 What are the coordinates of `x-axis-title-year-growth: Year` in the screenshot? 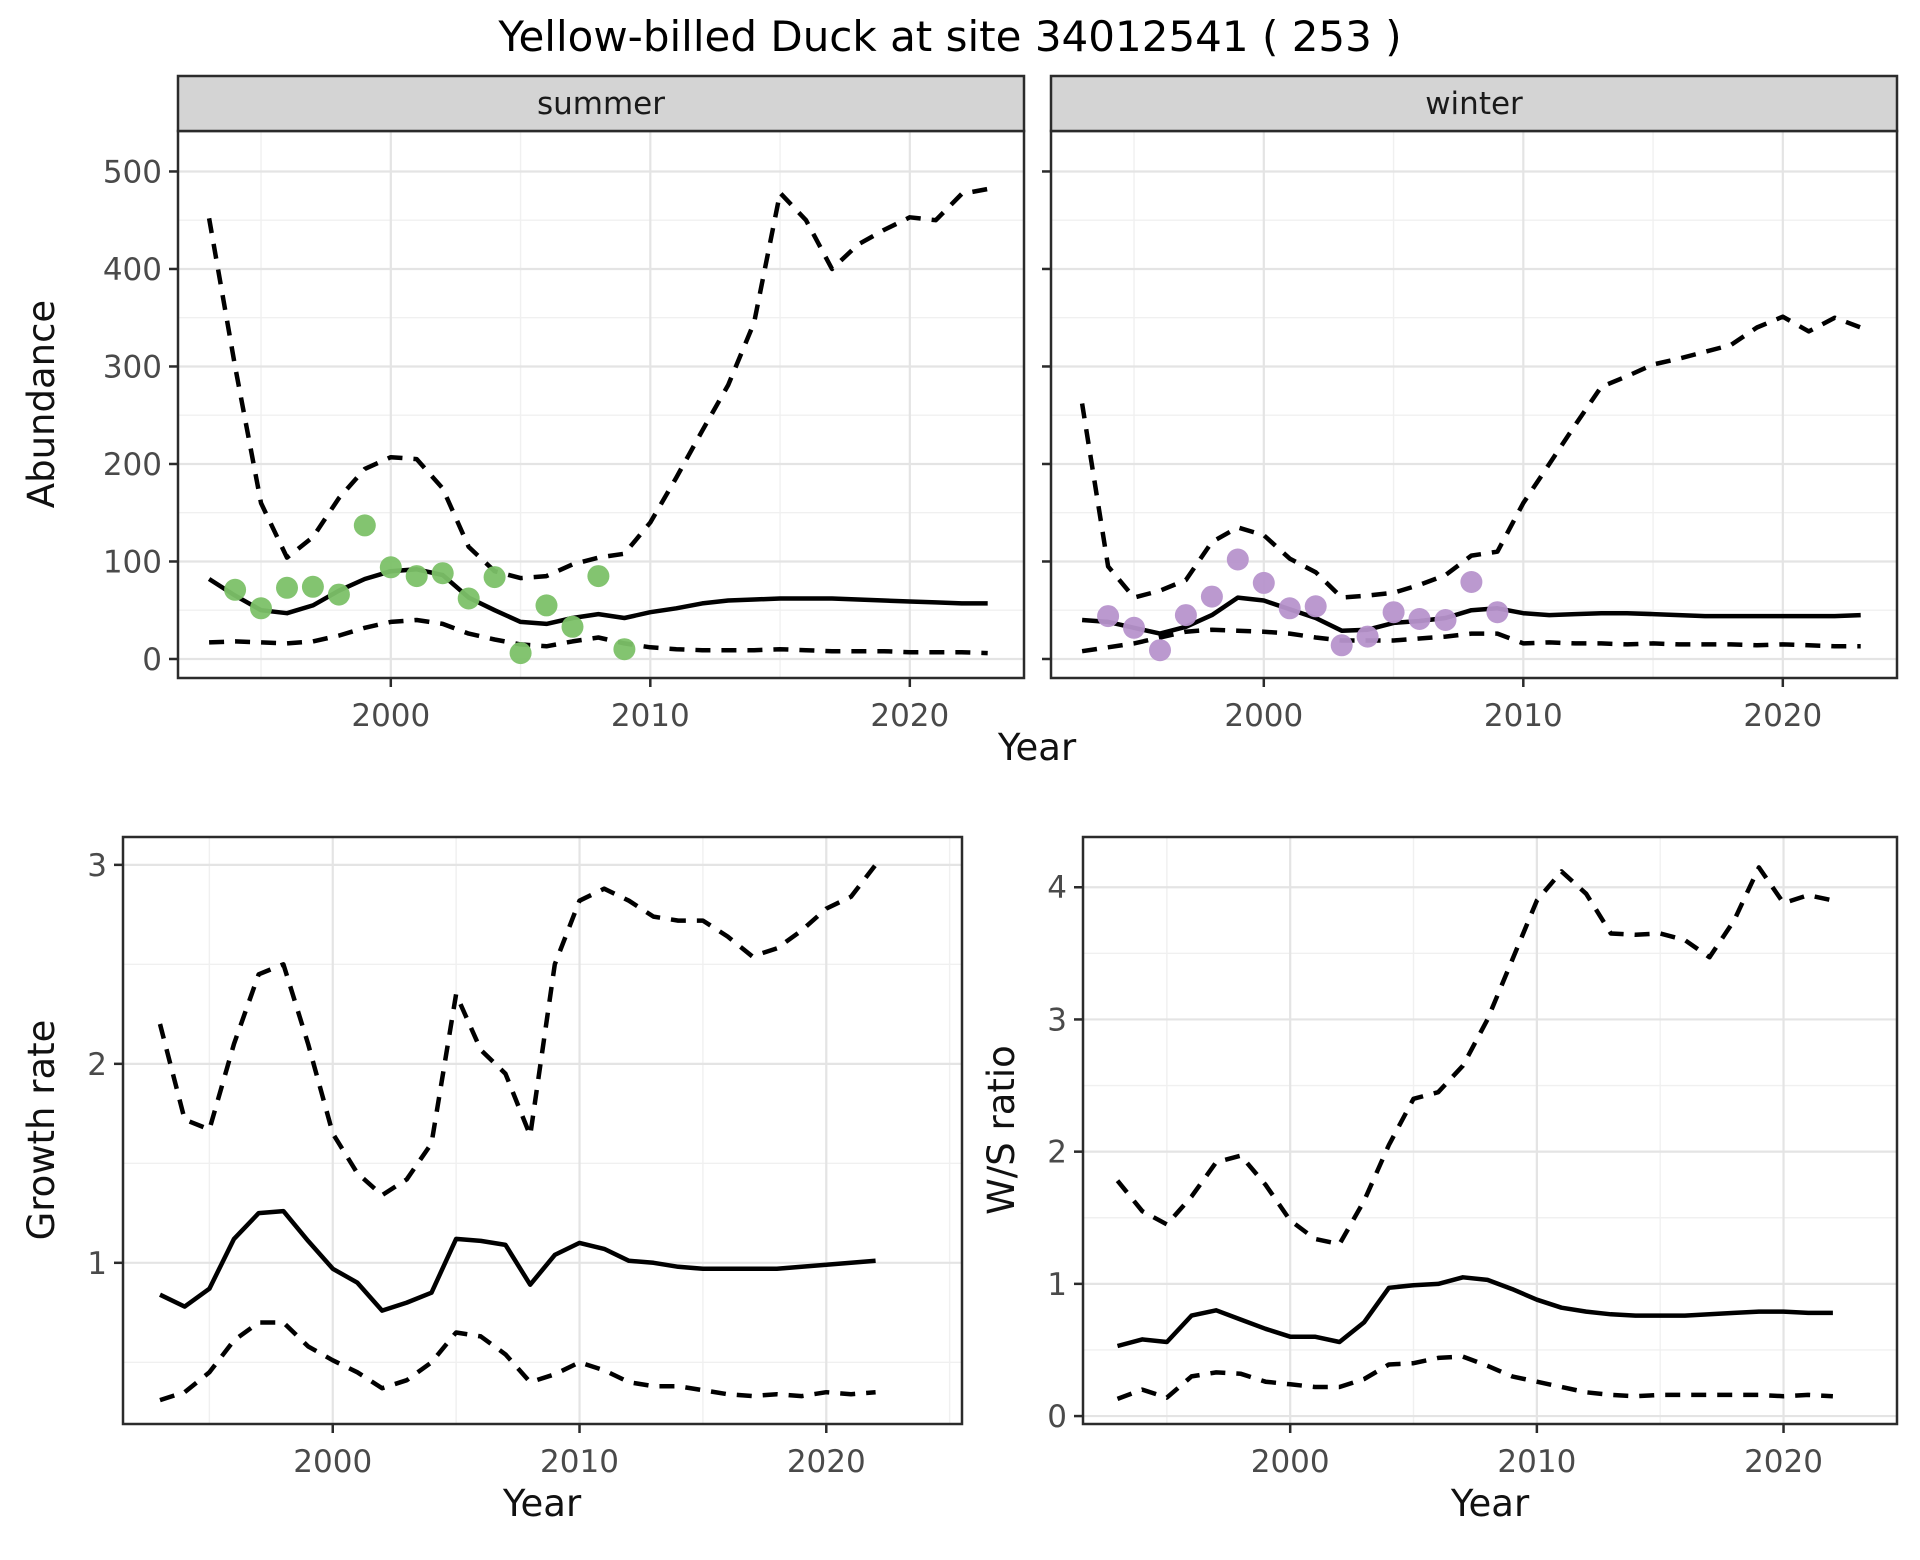 It's located at (542, 1503).